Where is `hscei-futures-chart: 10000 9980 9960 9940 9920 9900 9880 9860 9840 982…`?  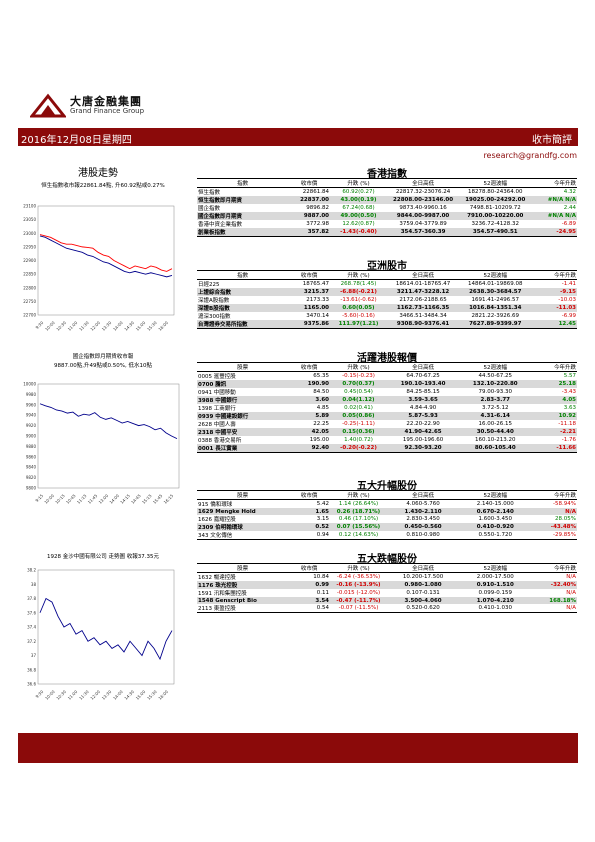
hscei-futures-chart: 10000 9980 9960 9940 9920 9900 9880 9860 9840 982… is located at coordinates (101, 443).